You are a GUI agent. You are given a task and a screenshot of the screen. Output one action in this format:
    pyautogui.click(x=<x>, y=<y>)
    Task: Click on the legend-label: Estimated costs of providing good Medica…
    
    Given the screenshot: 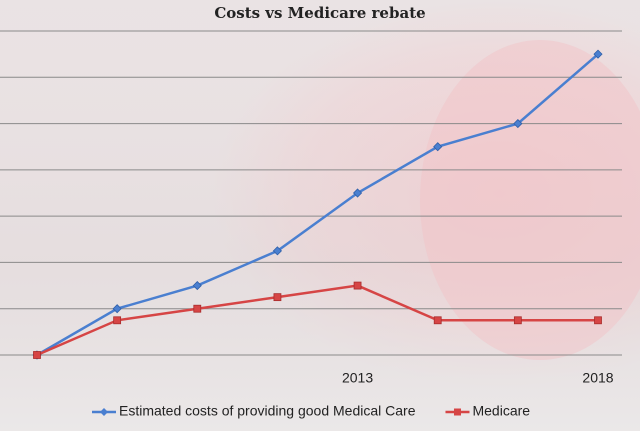 What is the action you would take?
    pyautogui.click(x=267, y=411)
    